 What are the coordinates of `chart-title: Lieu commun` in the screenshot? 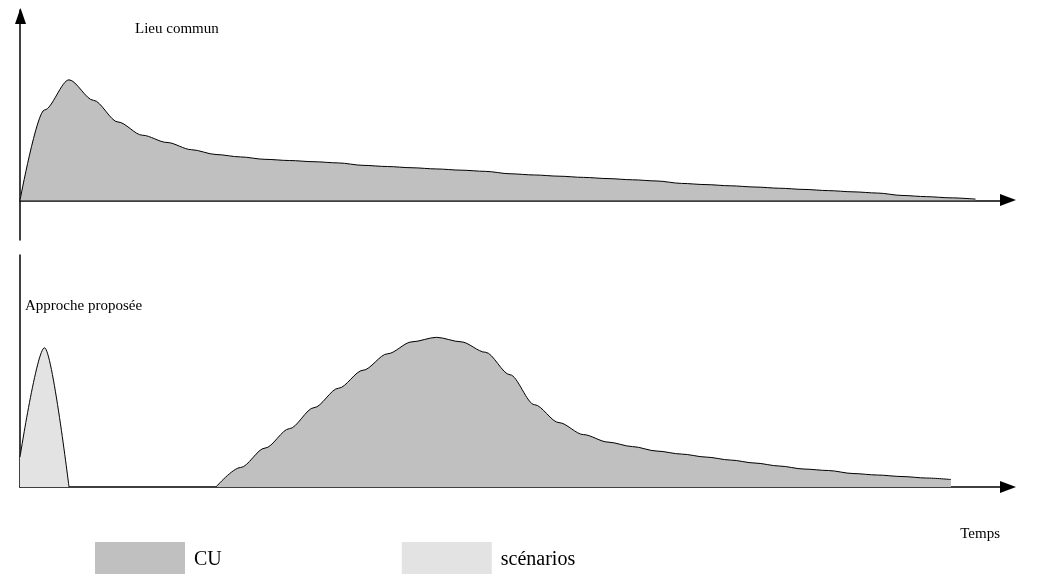 It's located at (177, 27).